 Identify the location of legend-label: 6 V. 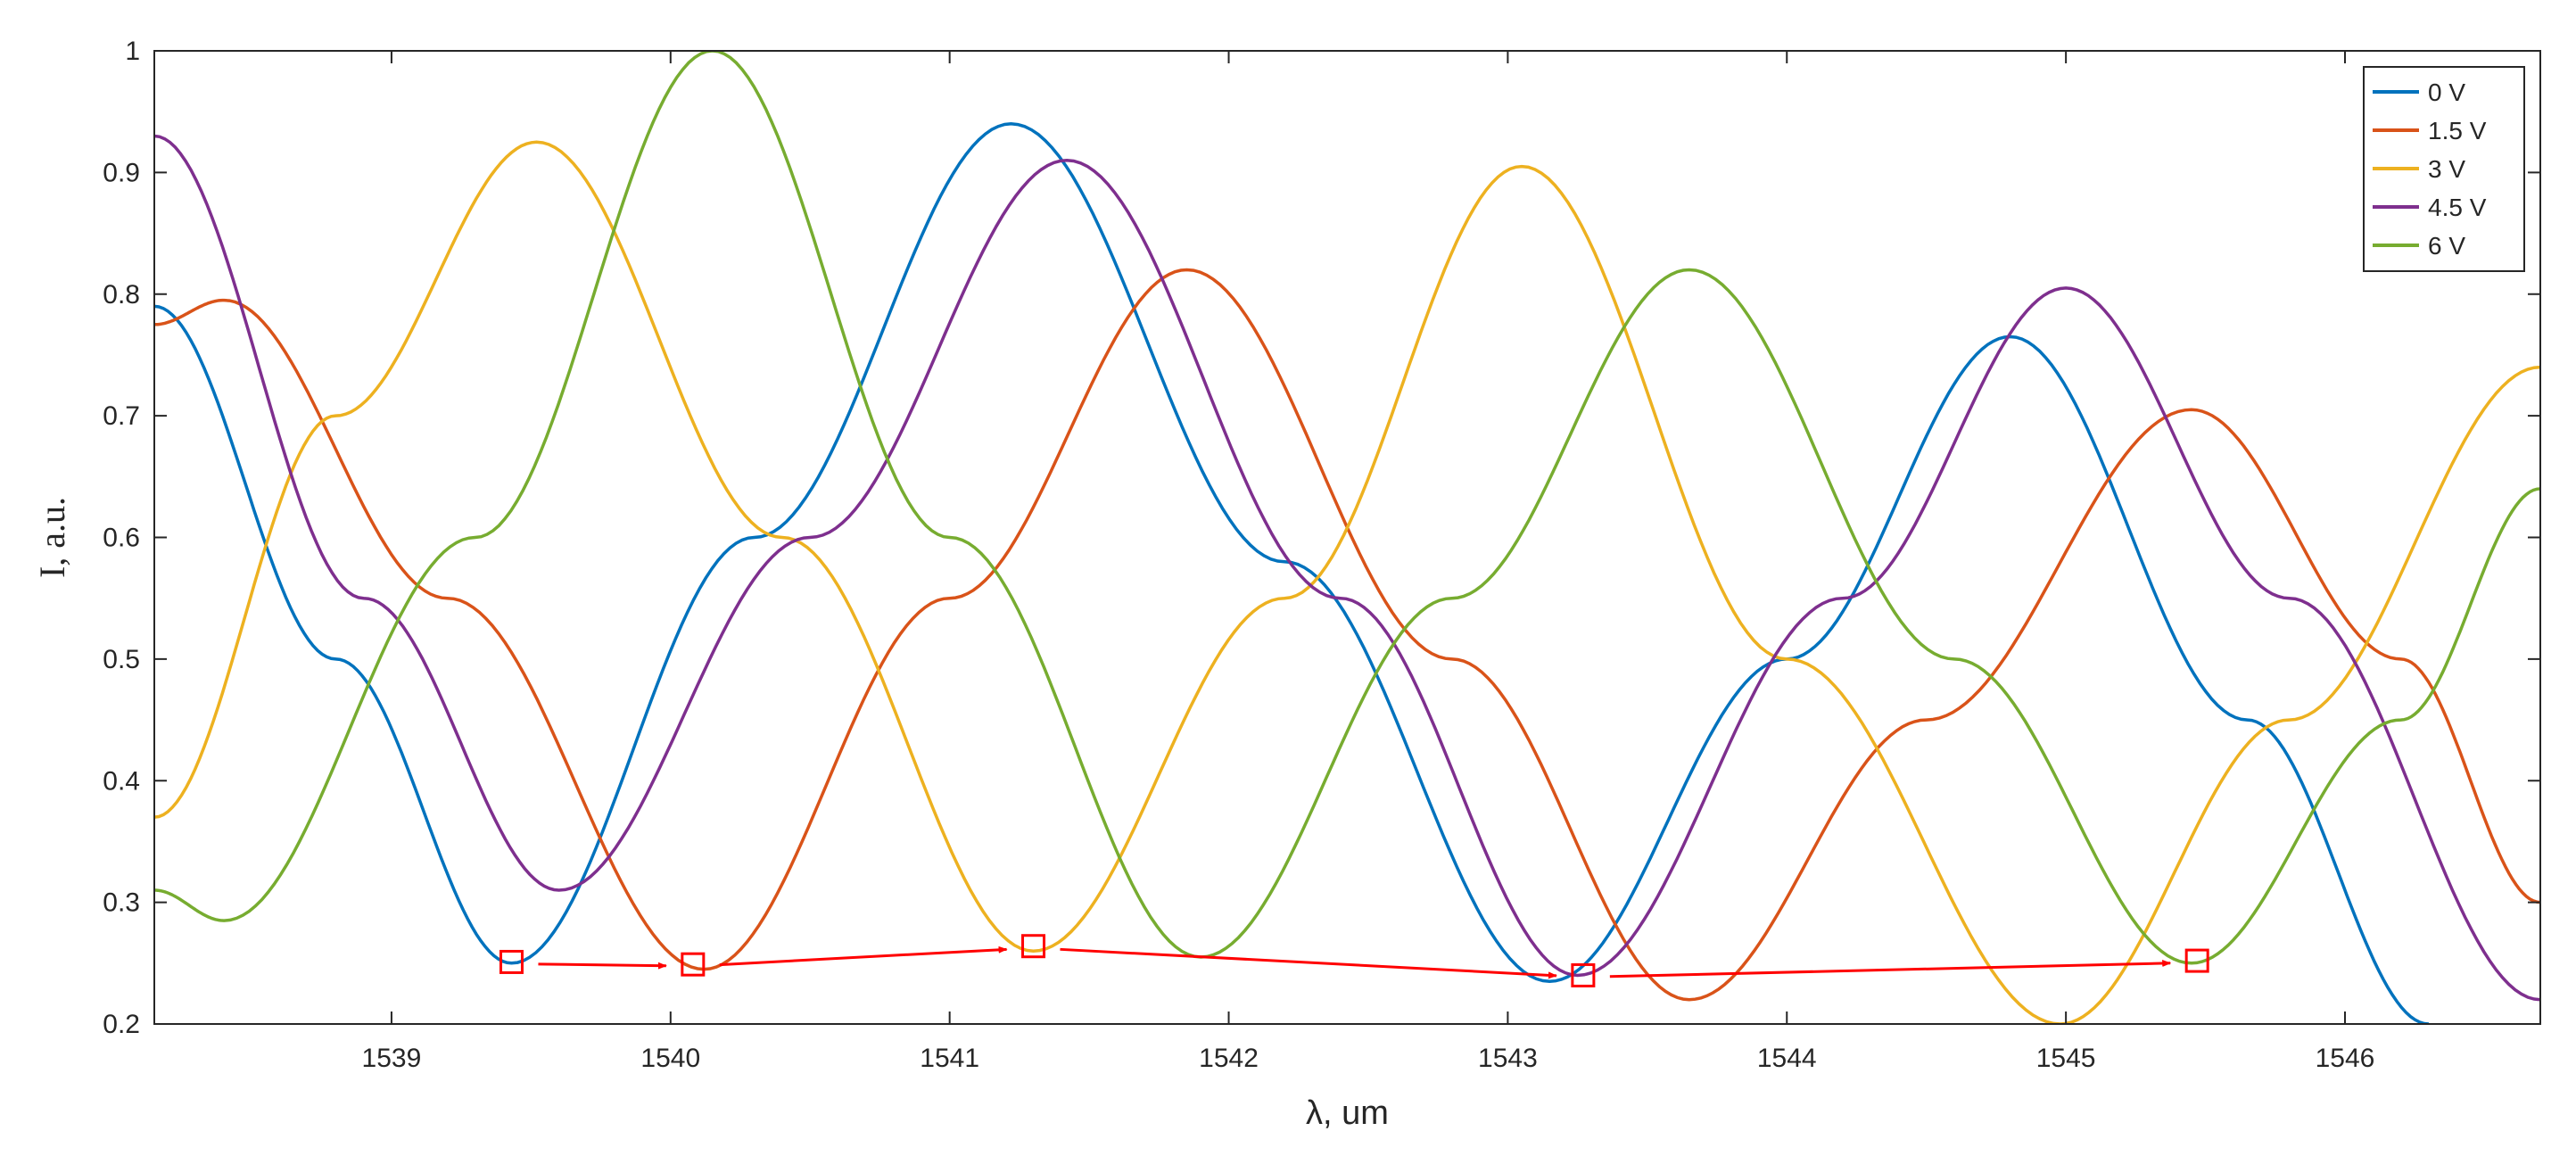
(2446, 246).